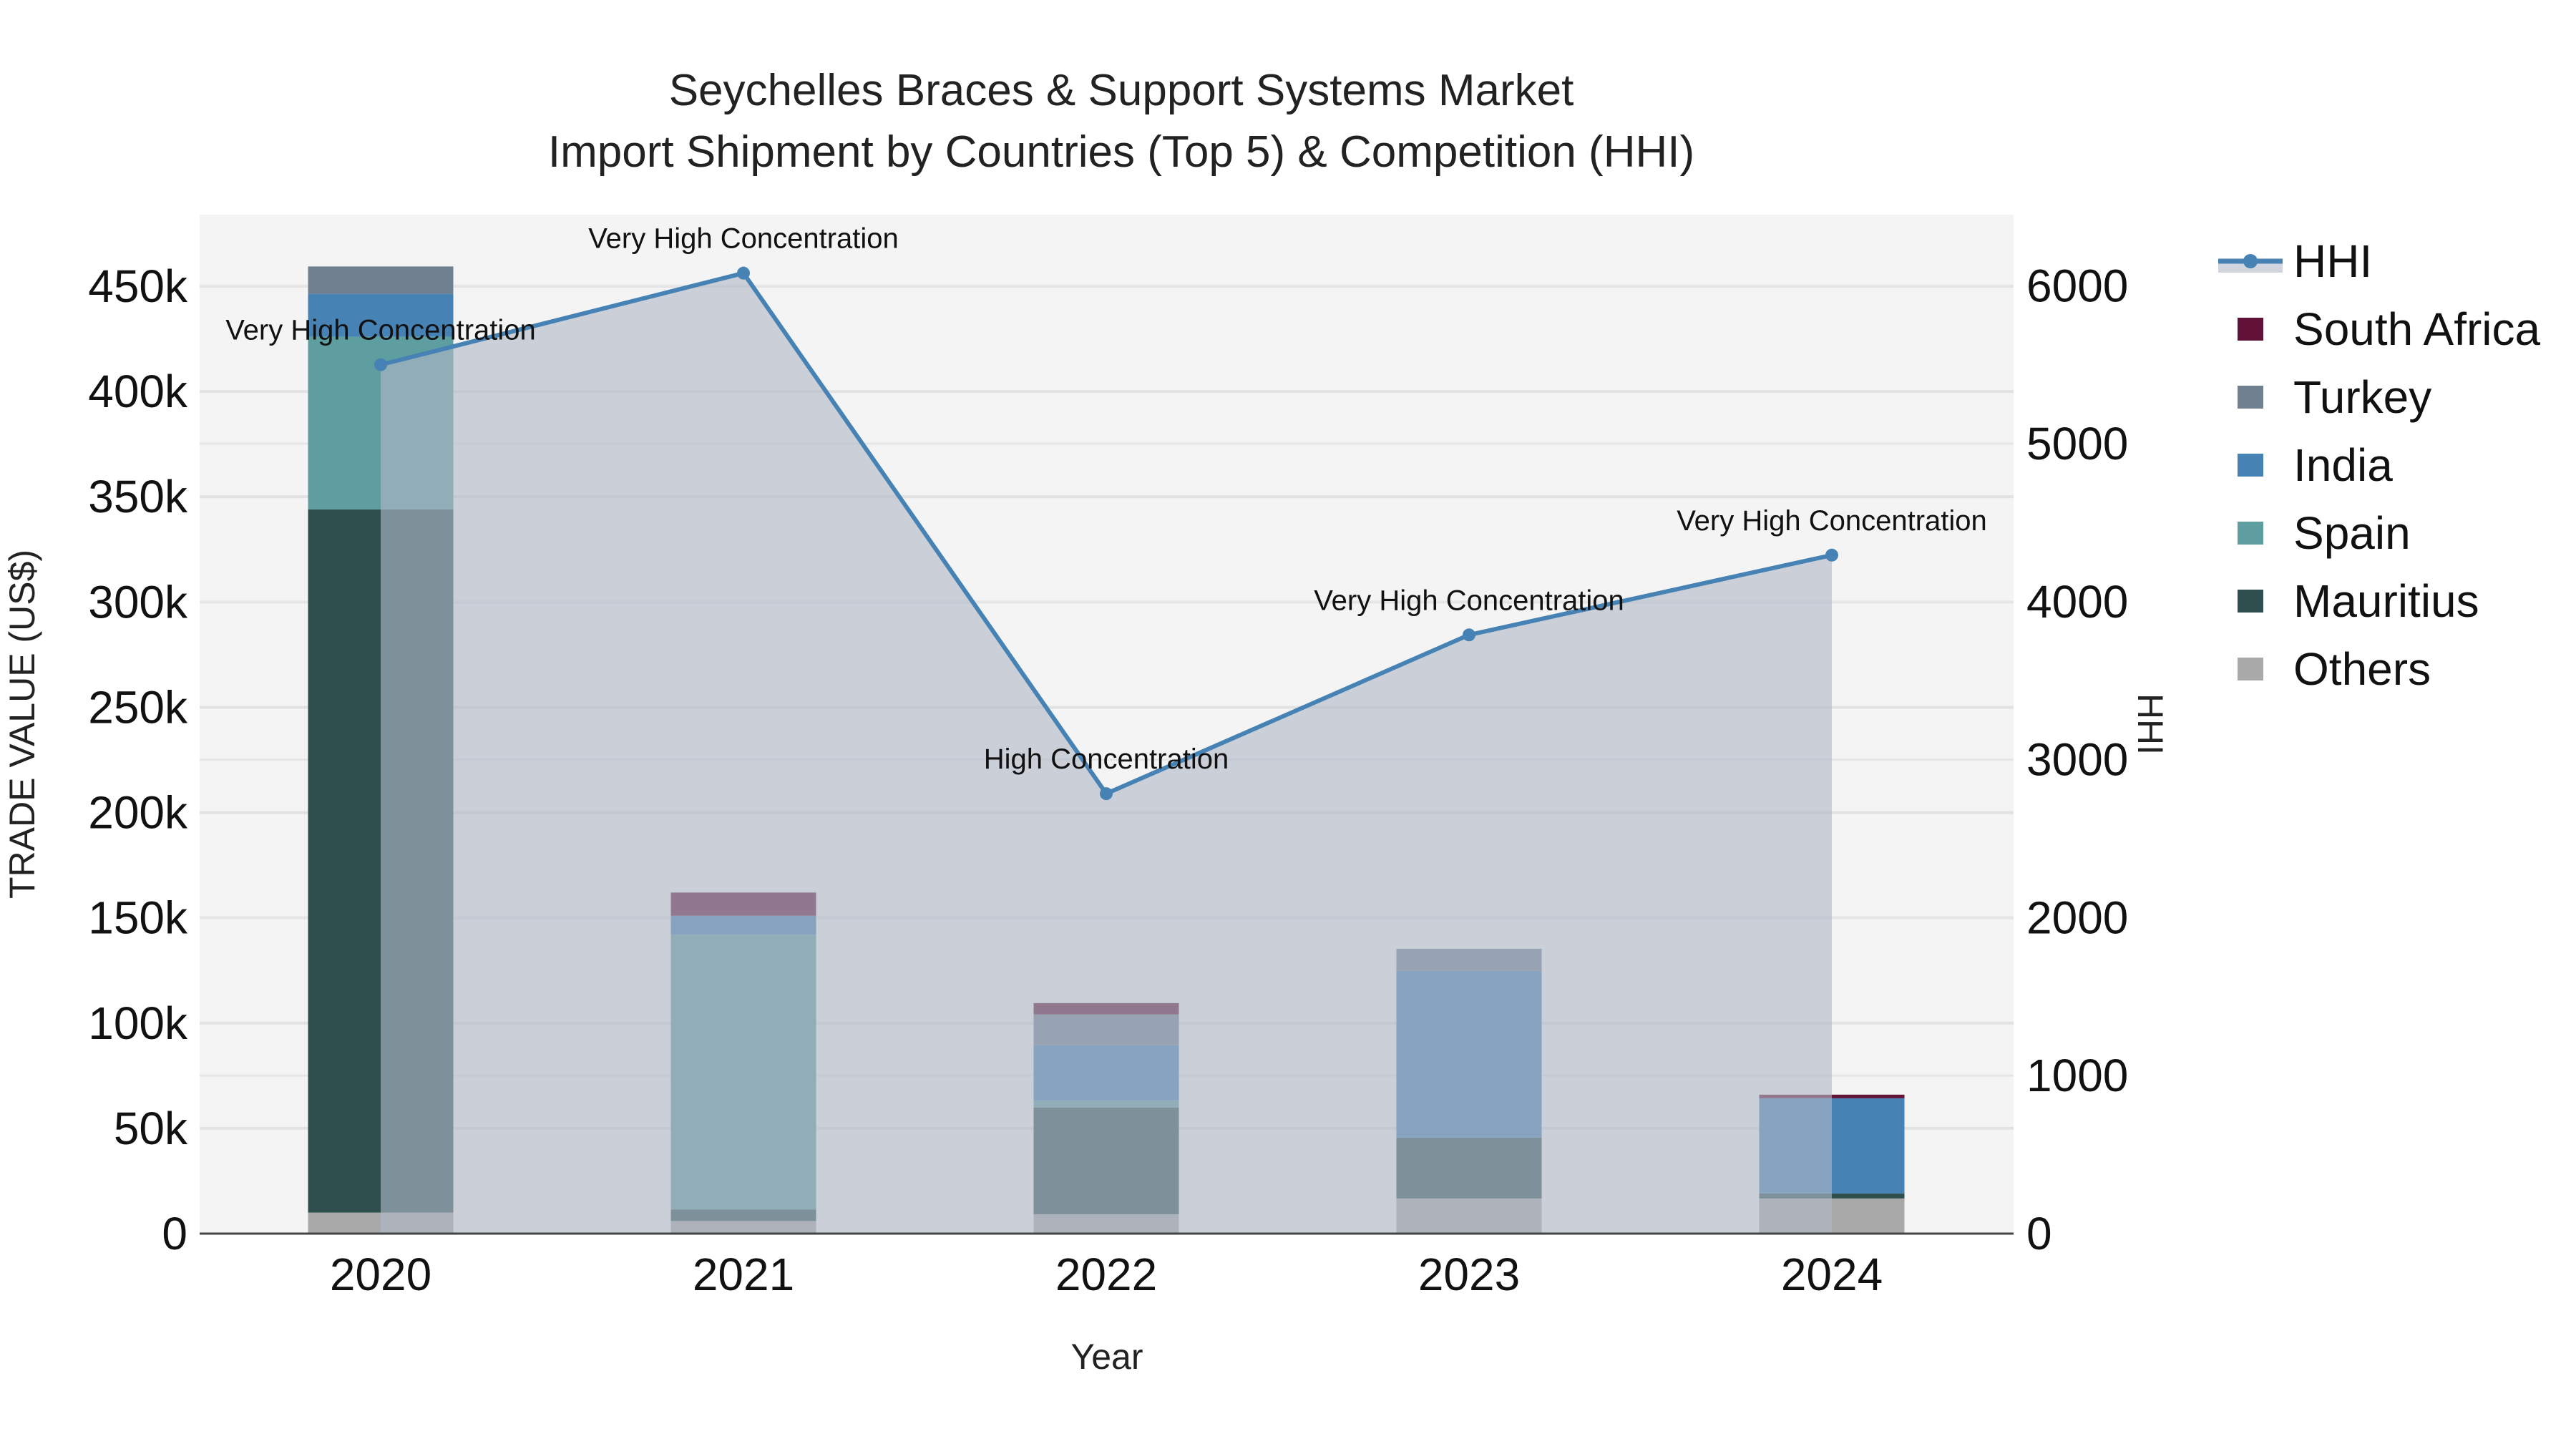 Image resolution: width=2576 pixels, height=1449 pixels. I want to click on y2-tick-label: 2000, so click(2077, 917).